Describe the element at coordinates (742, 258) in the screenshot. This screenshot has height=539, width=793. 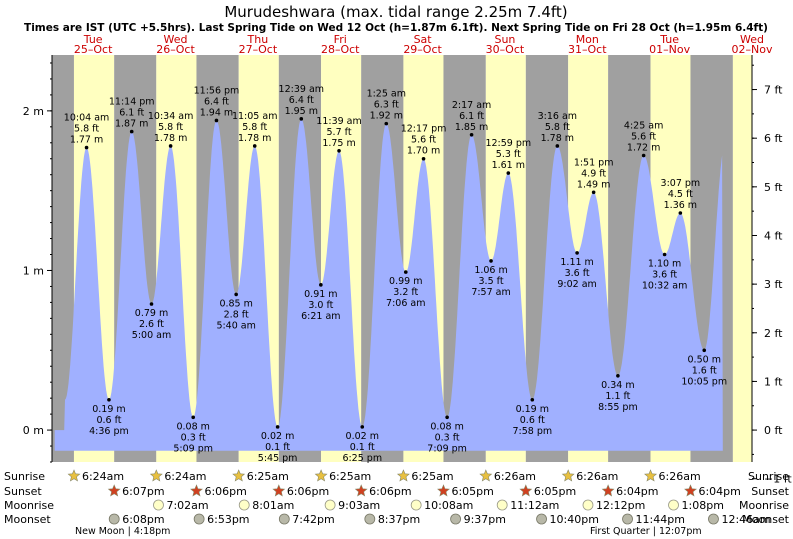
I see `day-band` at that location.